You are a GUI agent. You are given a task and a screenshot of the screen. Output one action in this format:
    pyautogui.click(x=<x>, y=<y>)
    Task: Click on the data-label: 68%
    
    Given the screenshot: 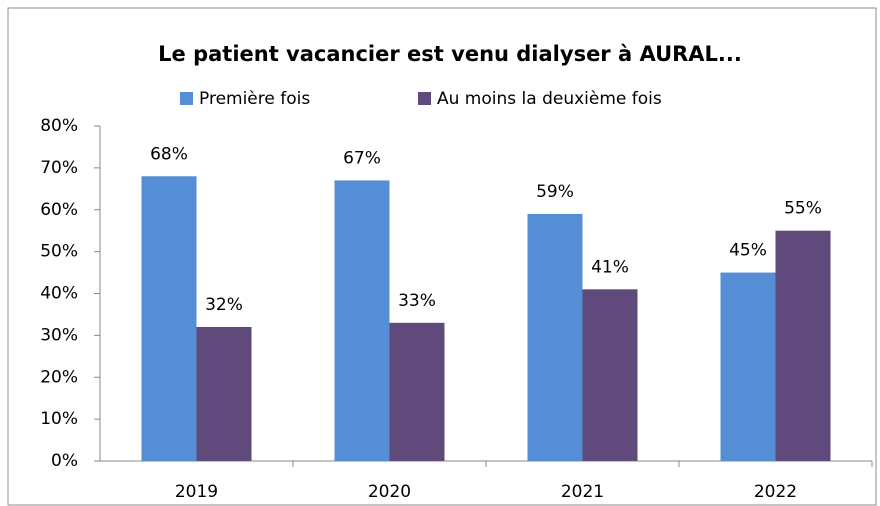 What is the action you would take?
    pyautogui.click(x=169, y=154)
    